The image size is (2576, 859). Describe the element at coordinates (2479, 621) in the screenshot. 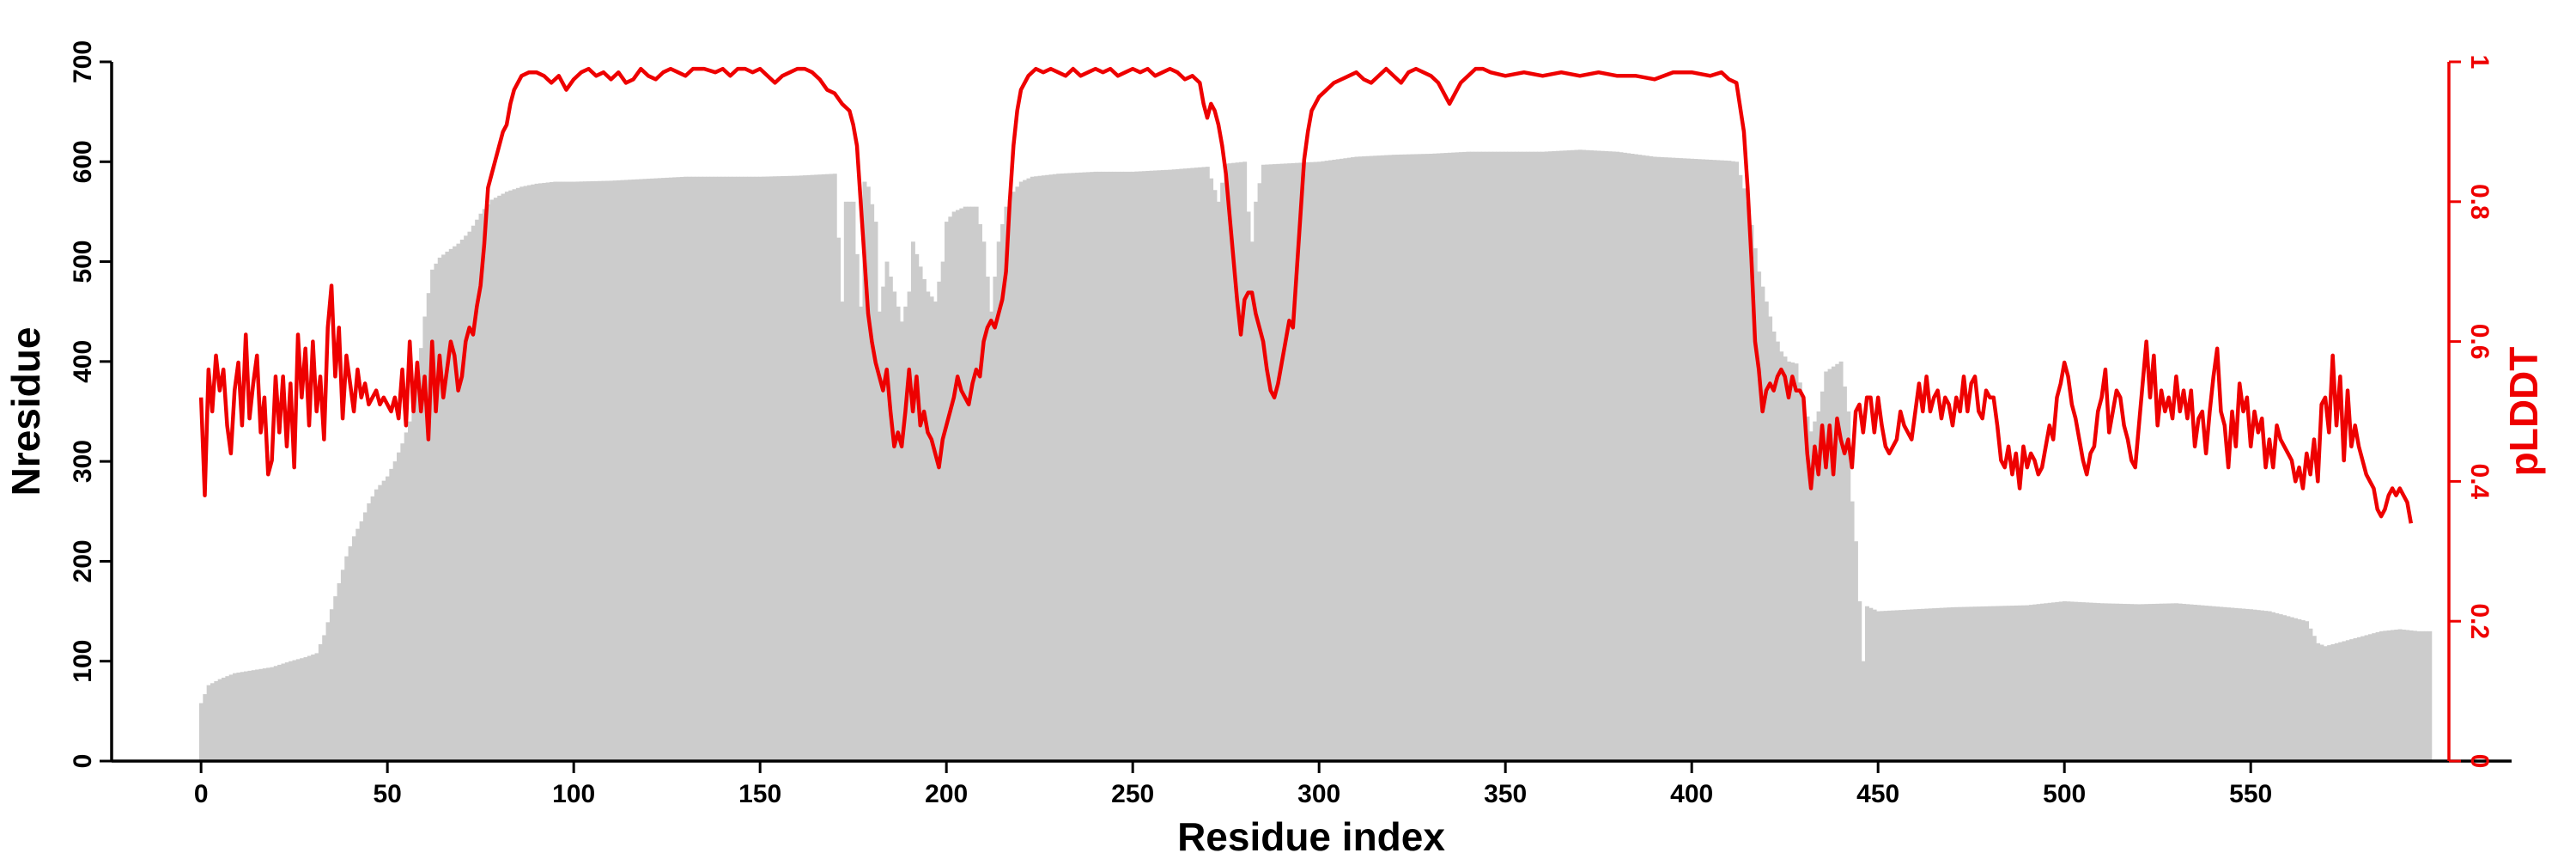

I see `y2-tick-label: 0.2` at that location.